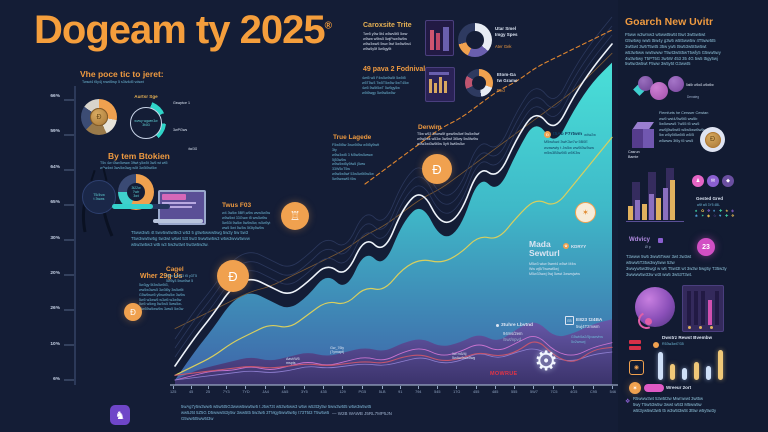  I want to click on progress-bar-fill, so click(132, 206).